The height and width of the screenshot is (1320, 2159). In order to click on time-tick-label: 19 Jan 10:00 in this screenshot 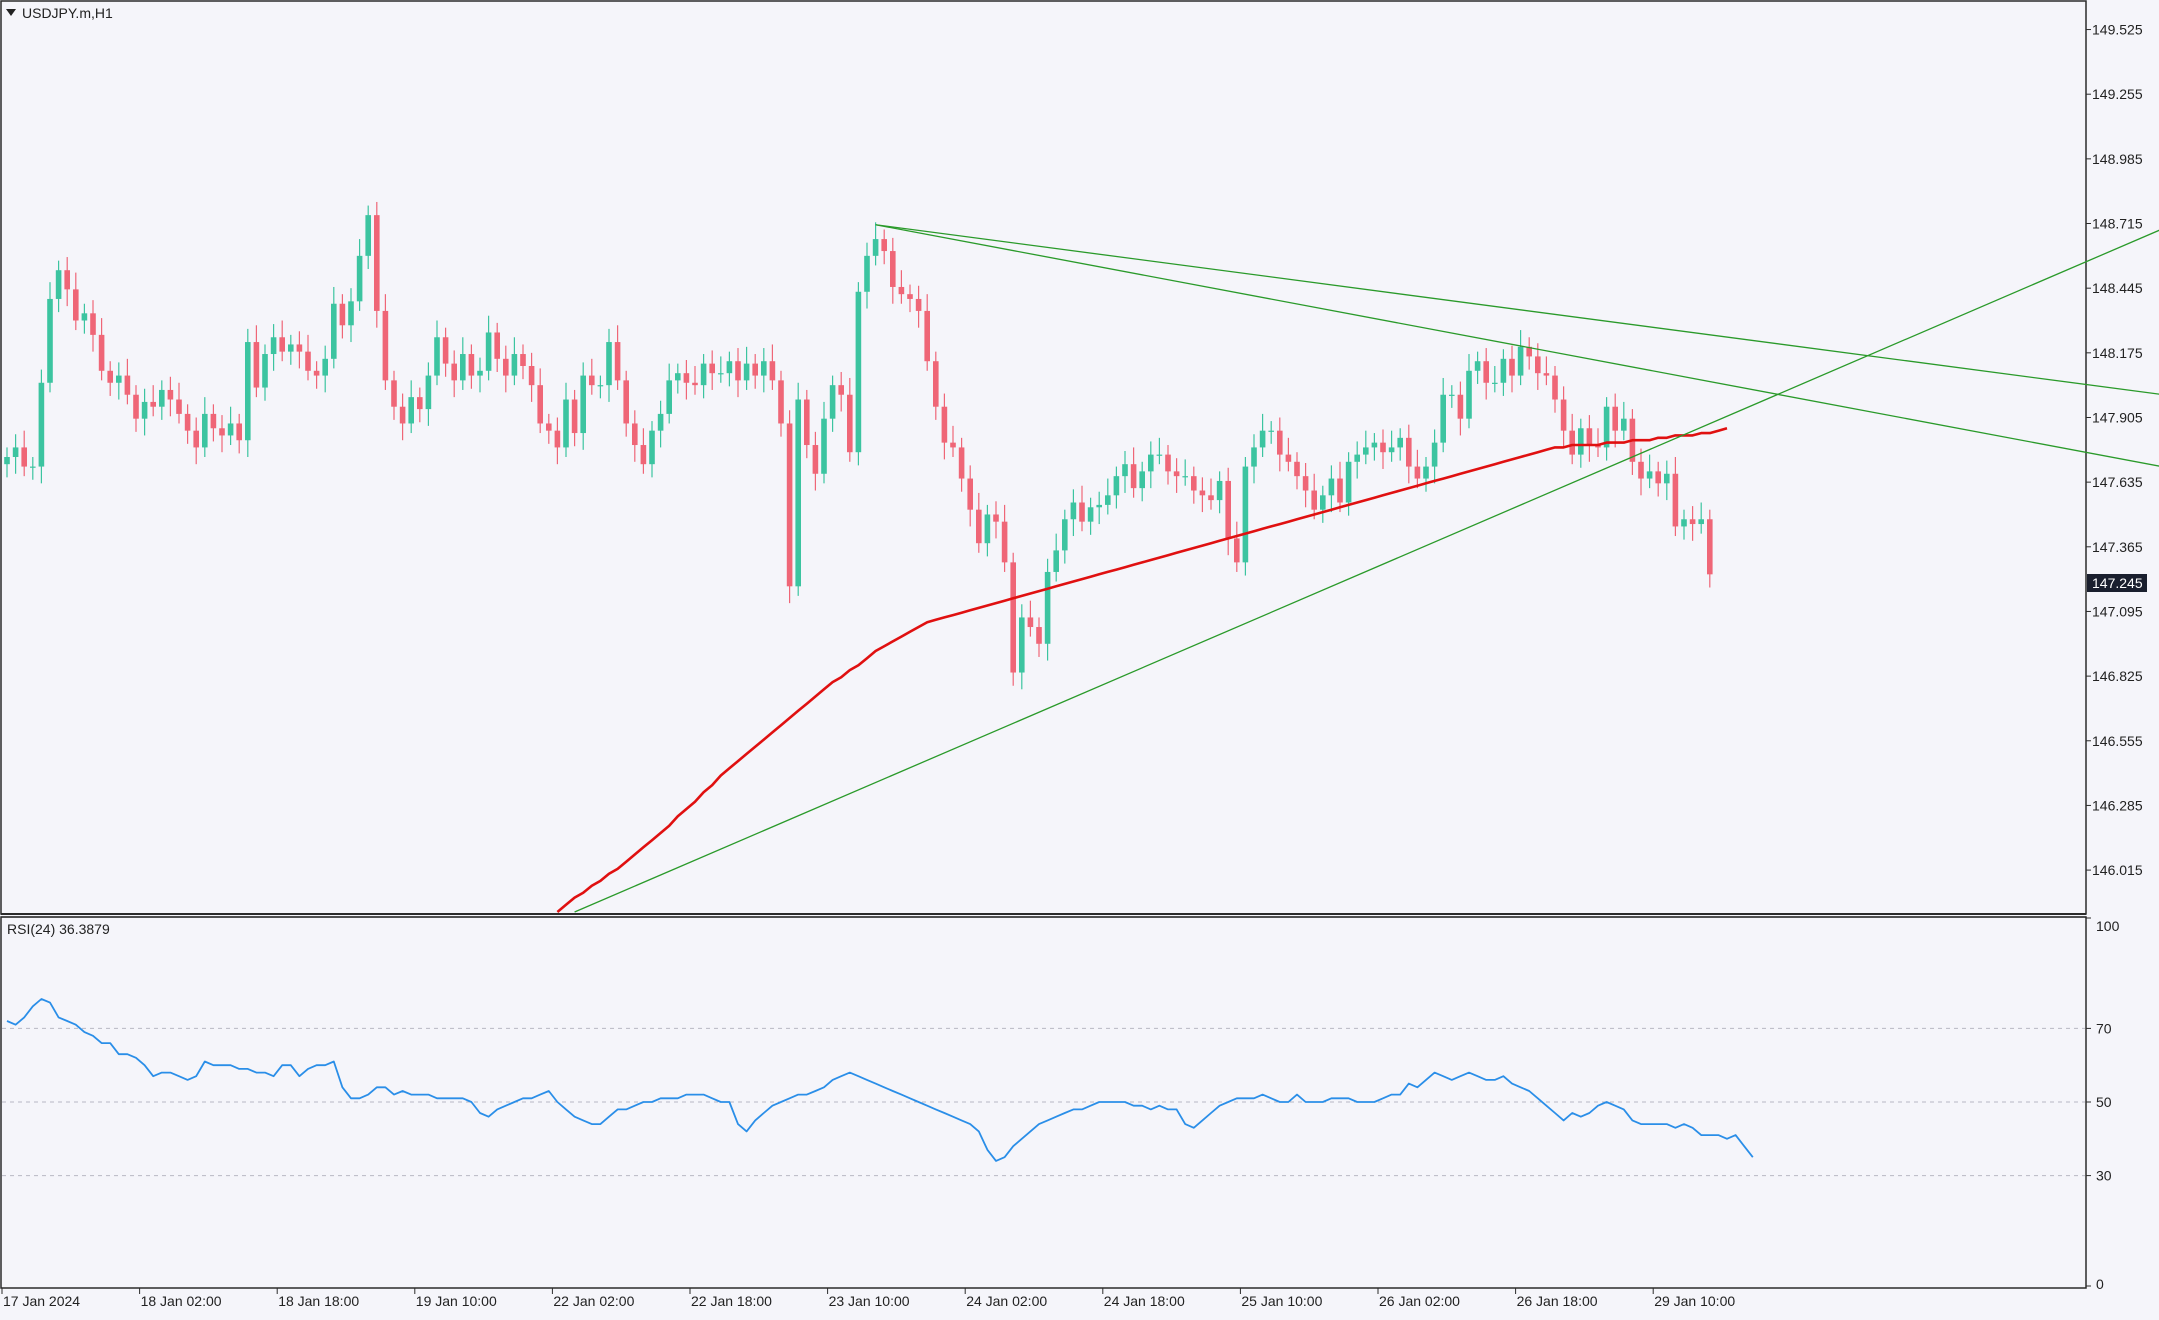, I will do `click(456, 1301)`.